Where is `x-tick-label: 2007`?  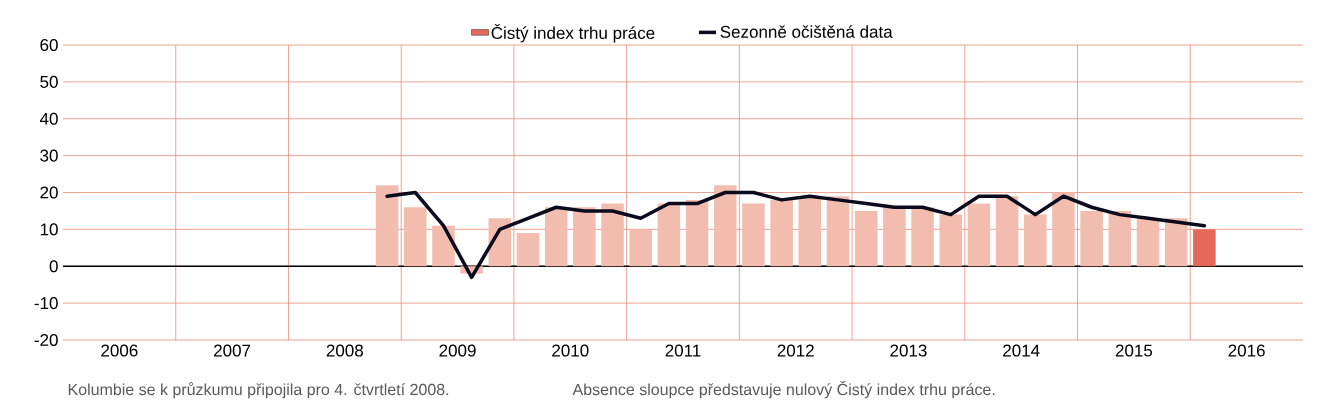 x-tick-label: 2007 is located at coordinates (232, 350).